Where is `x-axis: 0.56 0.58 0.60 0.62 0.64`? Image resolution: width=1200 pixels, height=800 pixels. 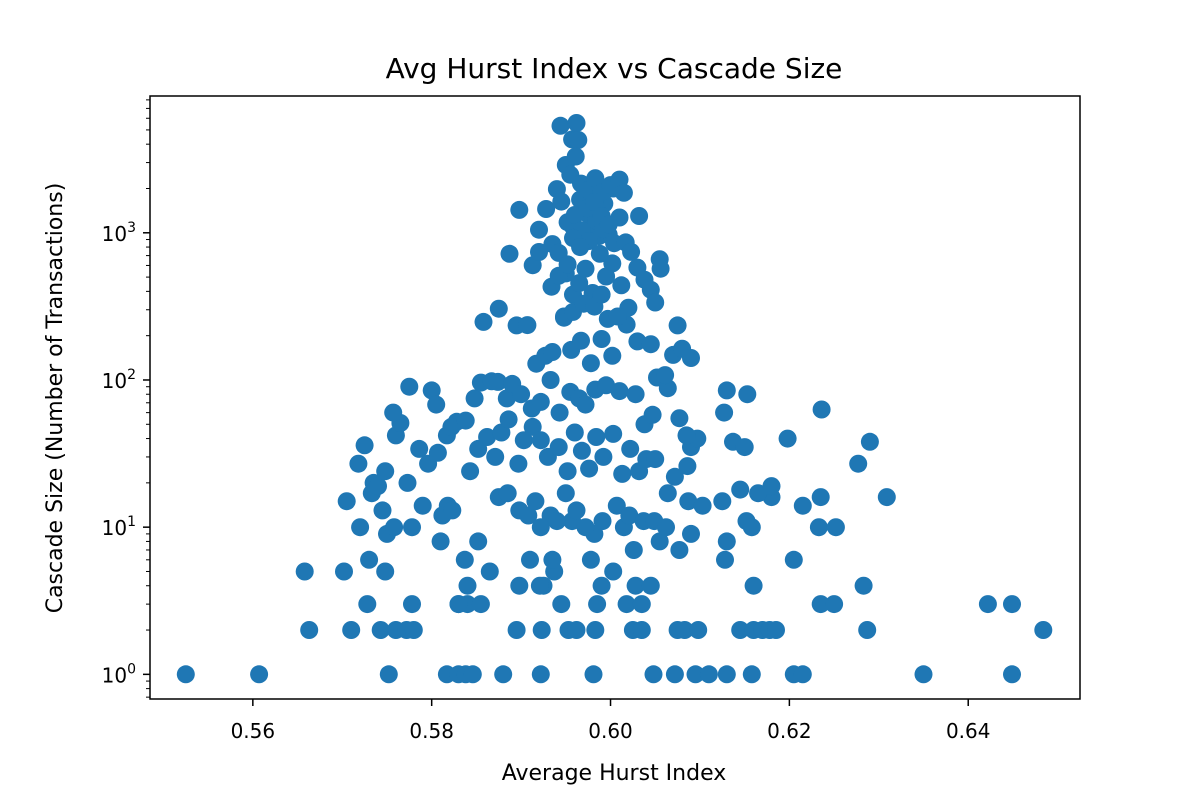 x-axis: 0.56 0.58 0.60 0.62 0.64 is located at coordinates (611, 721).